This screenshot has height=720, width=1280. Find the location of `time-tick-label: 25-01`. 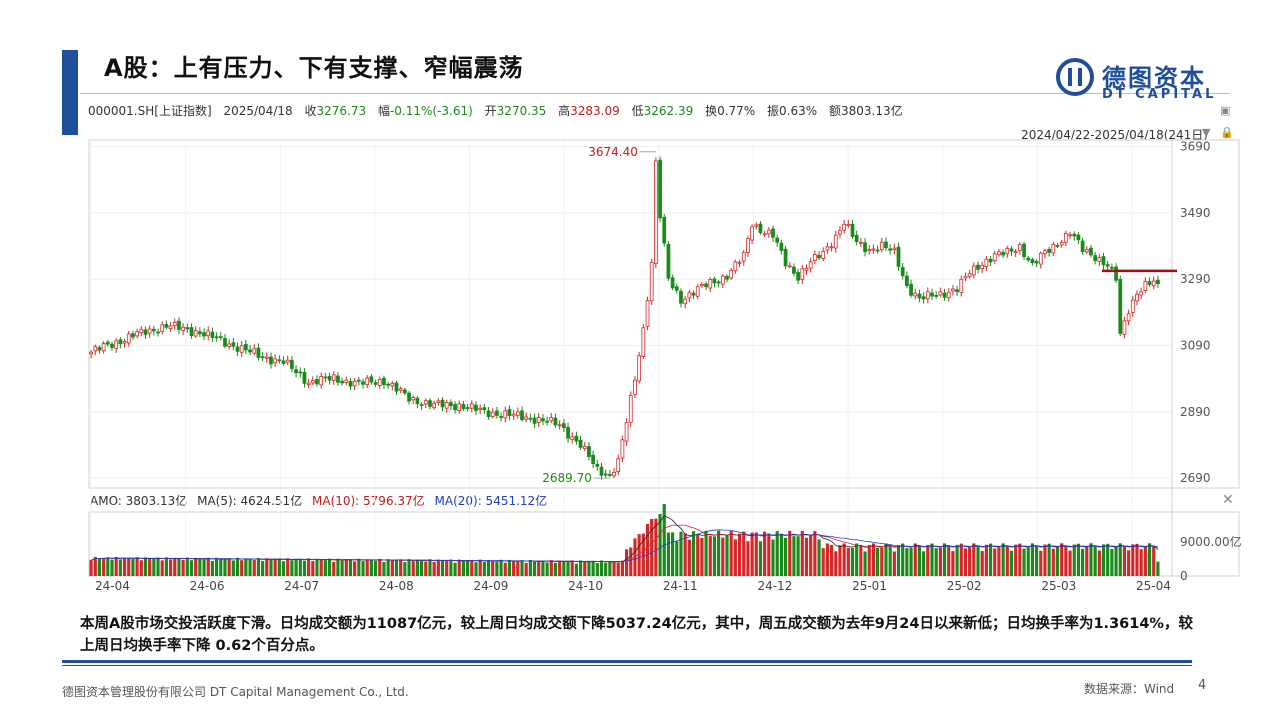

time-tick-label: 25-01 is located at coordinates (869, 586).